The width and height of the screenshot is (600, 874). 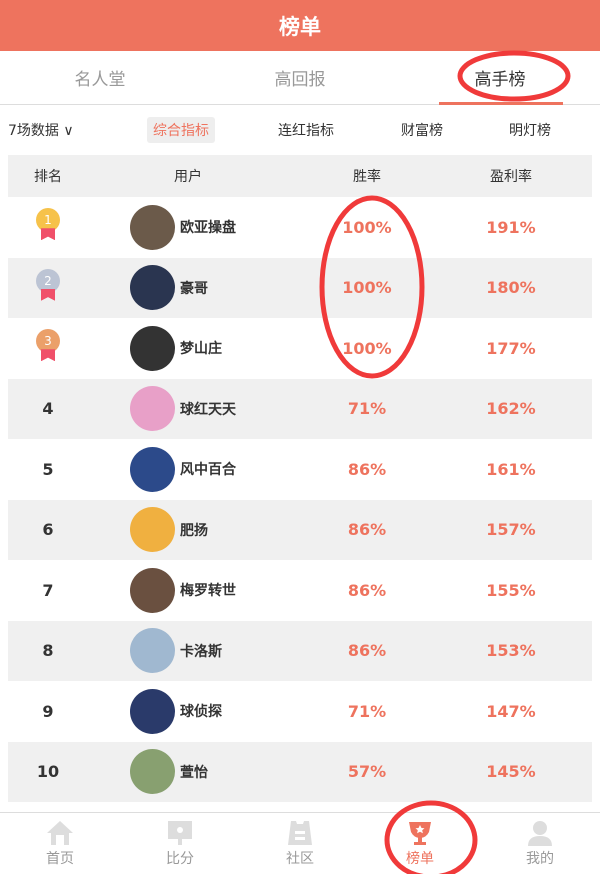 I want to click on nav-rankings: 榜单, so click(x=420, y=843).